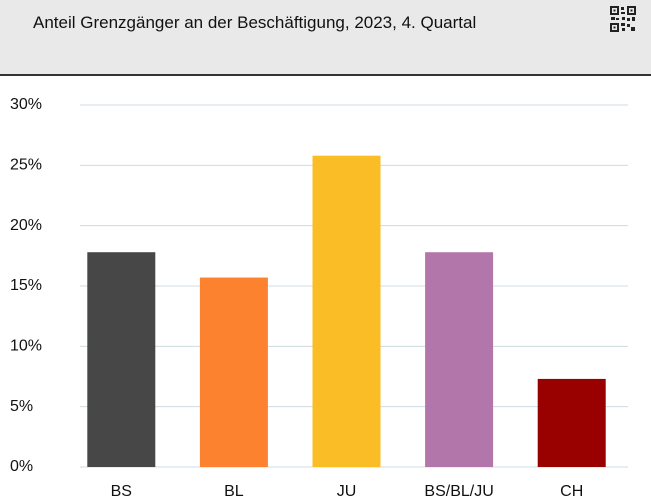 The height and width of the screenshot is (503, 651). I want to click on y-tick-label: 25%, so click(26, 165).